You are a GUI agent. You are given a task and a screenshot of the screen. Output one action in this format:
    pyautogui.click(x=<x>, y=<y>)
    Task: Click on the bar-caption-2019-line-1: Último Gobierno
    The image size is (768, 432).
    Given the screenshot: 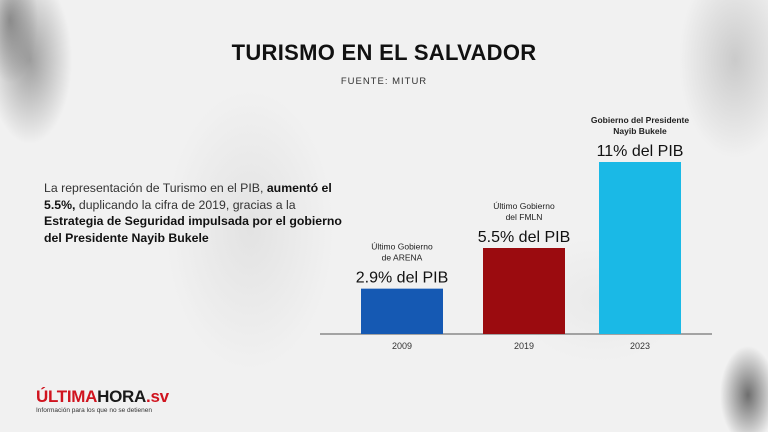 What is the action you would take?
    pyautogui.click(x=524, y=206)
    